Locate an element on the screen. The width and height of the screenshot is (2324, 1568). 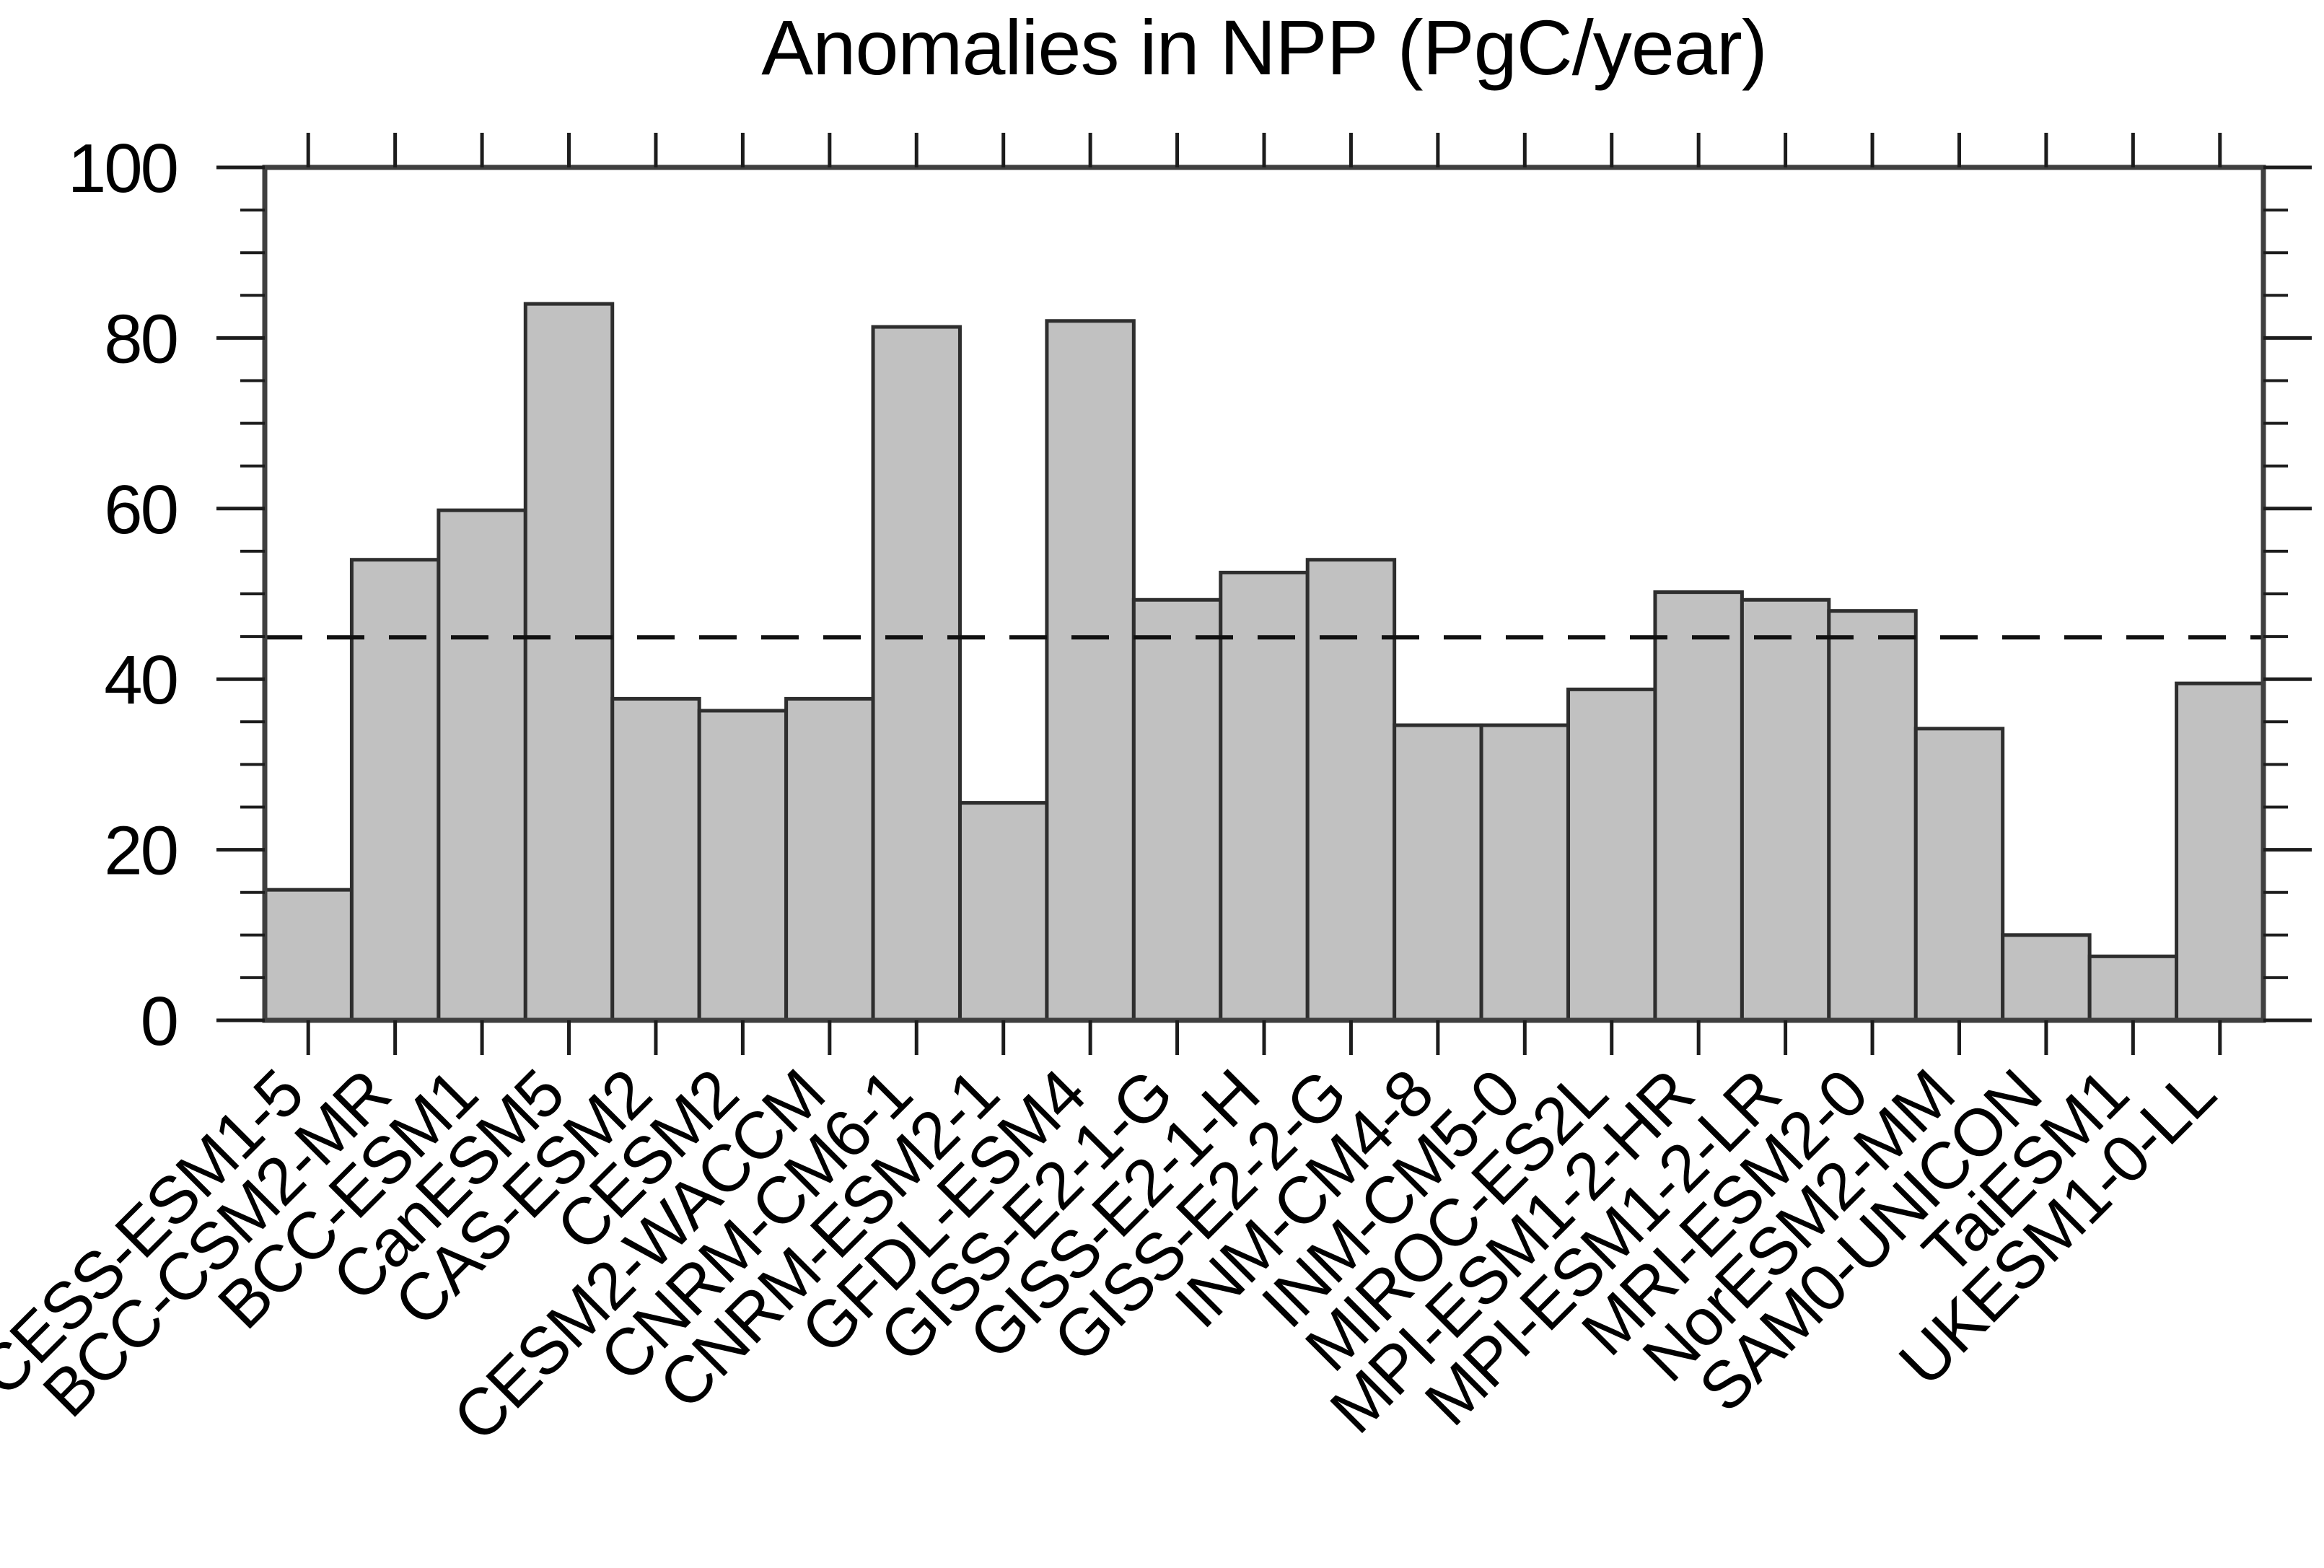
y-tick-label: 80 is located at coordinates (140, 338).